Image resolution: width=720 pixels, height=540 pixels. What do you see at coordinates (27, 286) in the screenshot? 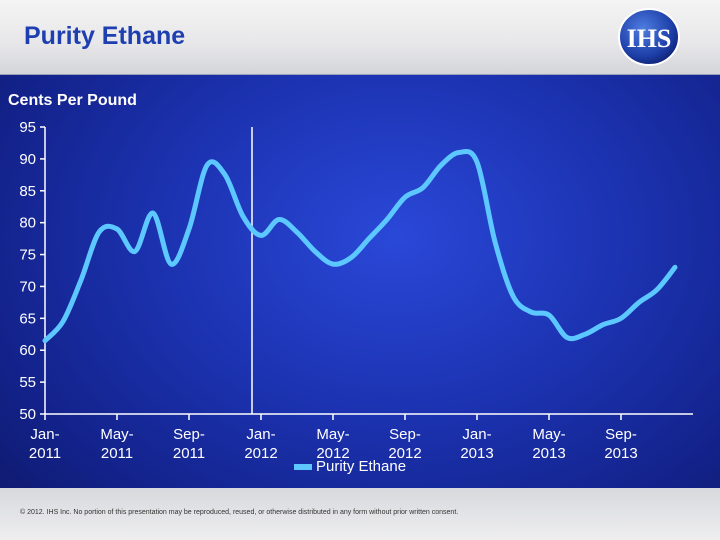
I see `y-tick-label: 70` at bounding box center [27, 286].